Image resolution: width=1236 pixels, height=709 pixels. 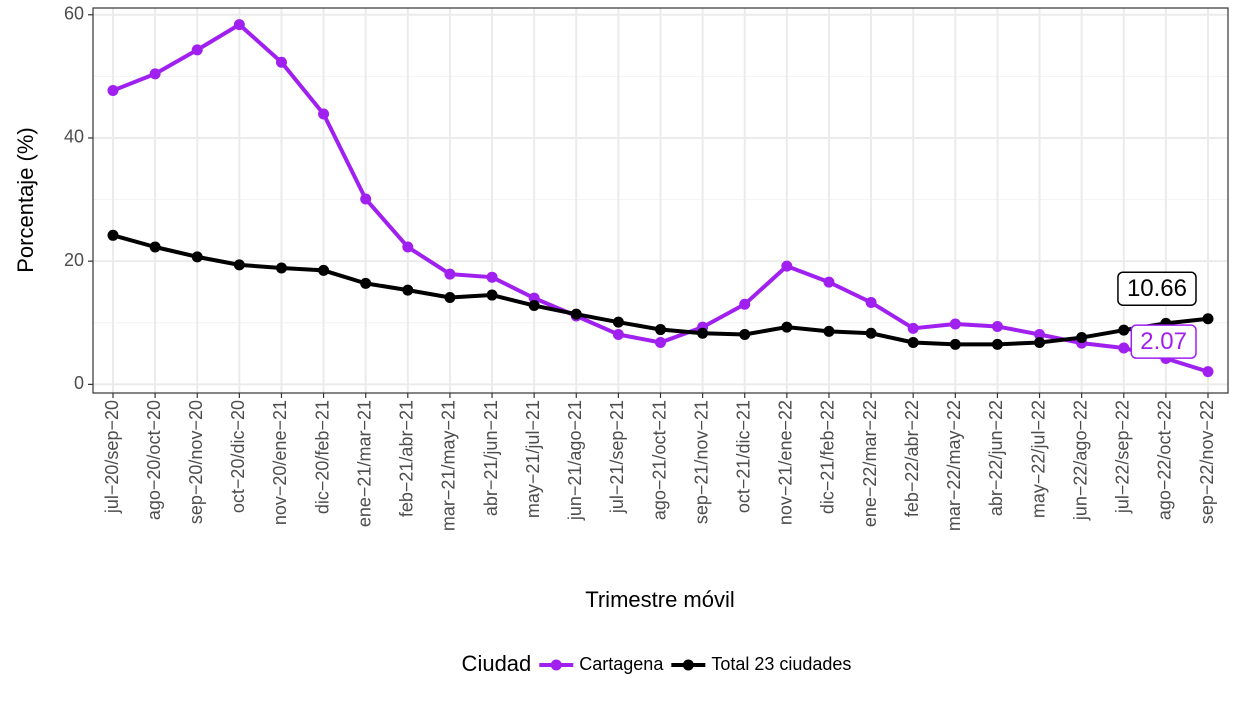 I want to click on x-tick-label: nov−20/ene−21, so click(x=280, y=462).